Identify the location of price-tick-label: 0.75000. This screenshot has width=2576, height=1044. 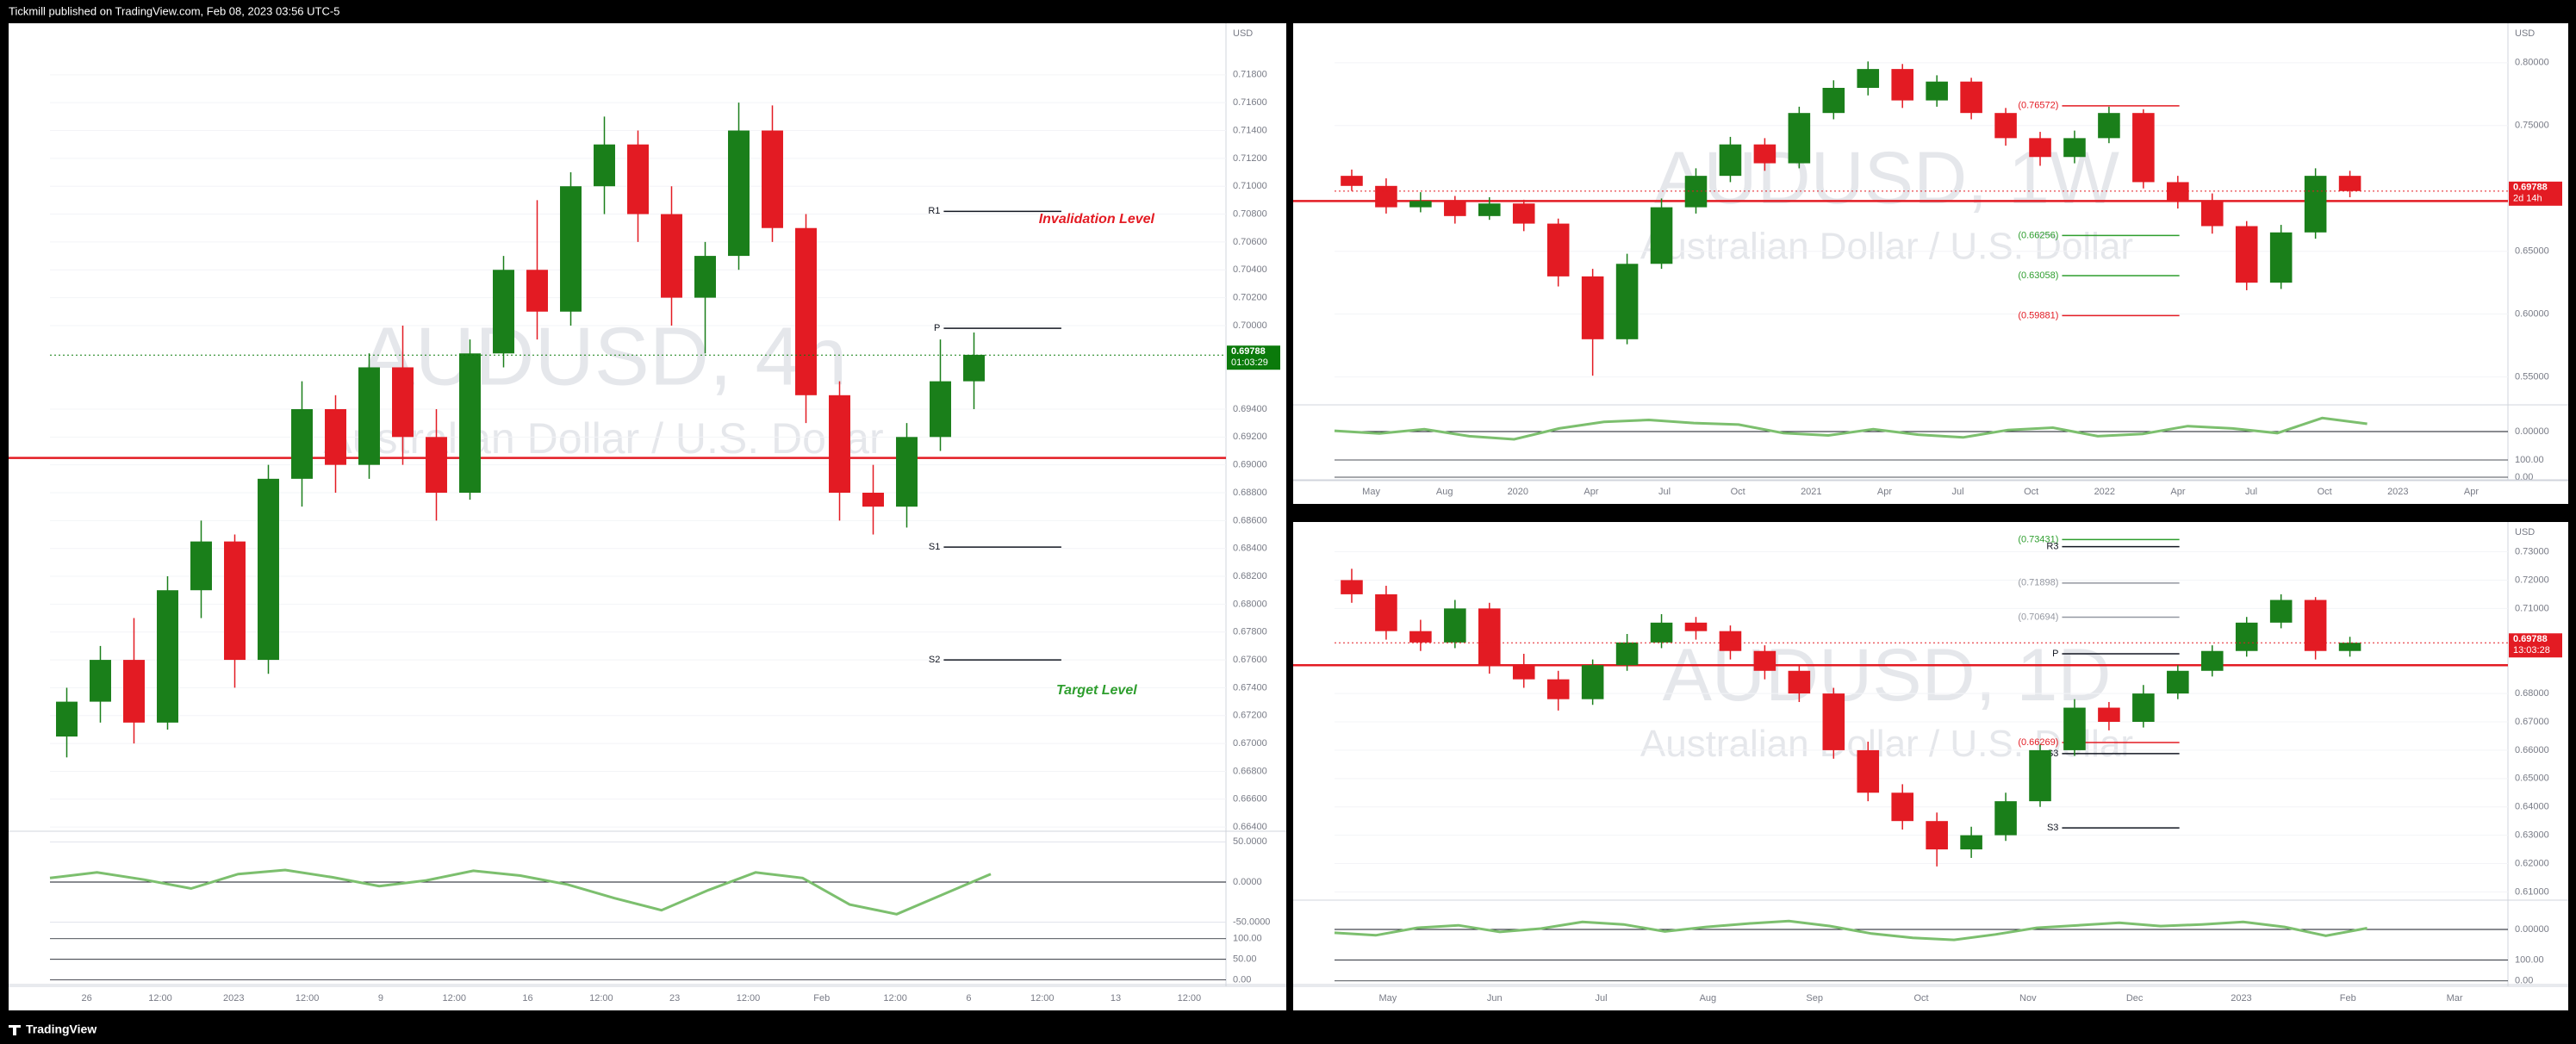
(2532, 126).